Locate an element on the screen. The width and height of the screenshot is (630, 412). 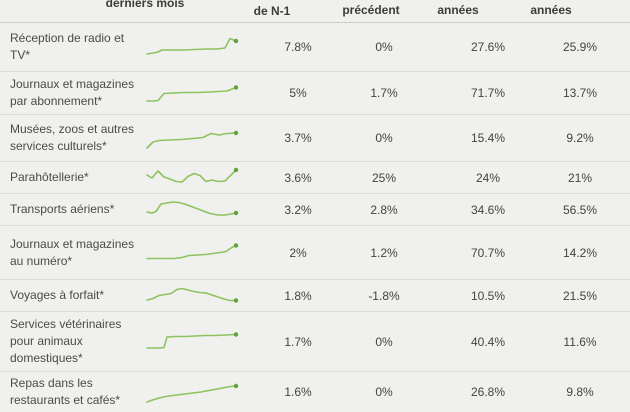
row-label: Voyages à forfait* is located at coordinates (57, 295).